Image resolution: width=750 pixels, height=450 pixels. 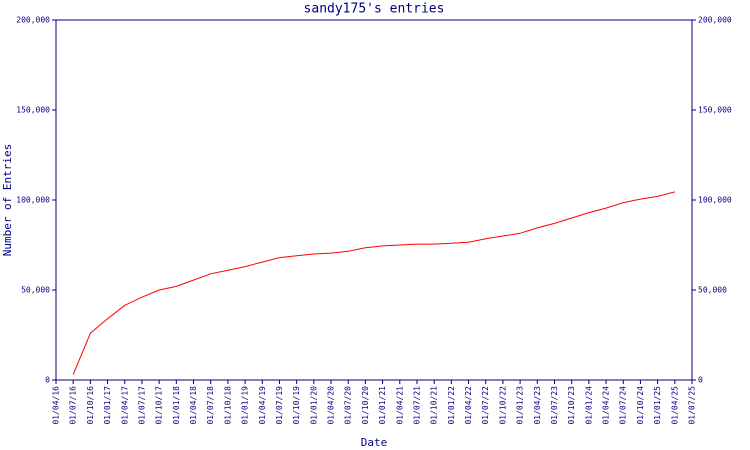 What do you see at coordinates (416, 405) in the screenshot?
I see `x-tick-label: 01/07/21` at bounding box center [416, 405].